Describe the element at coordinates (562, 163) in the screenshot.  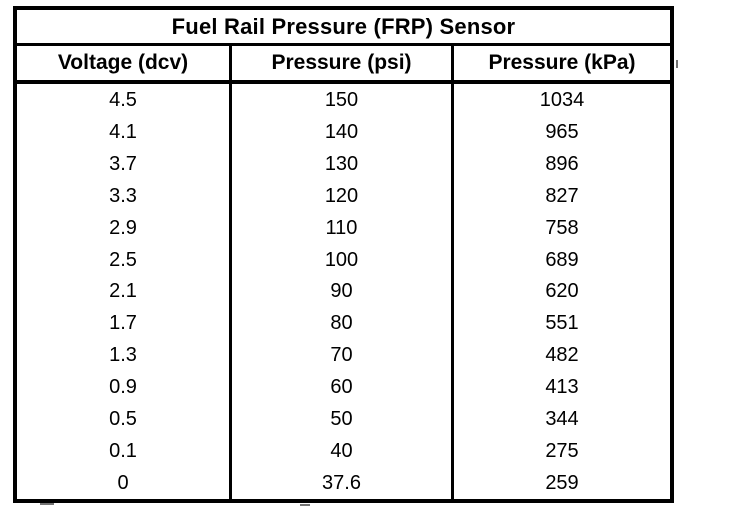
I see `table-cell: 896` at that location.